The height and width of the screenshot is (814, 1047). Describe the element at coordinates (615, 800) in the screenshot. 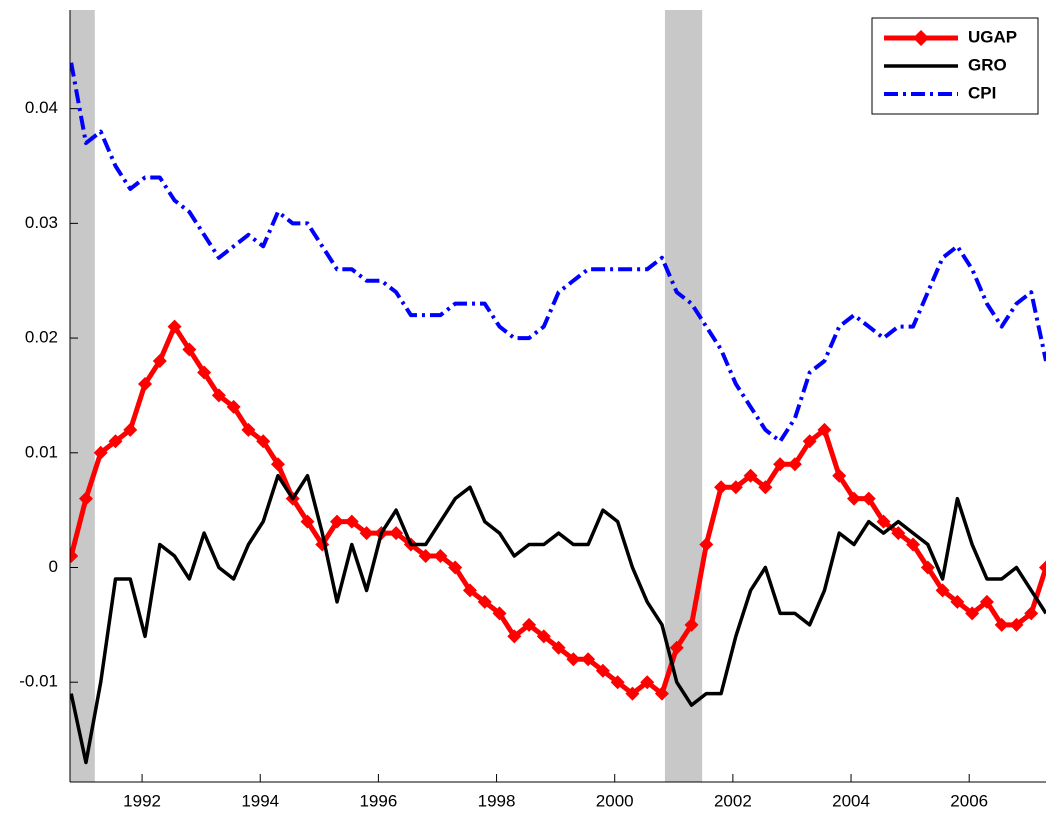

I see `x-tick-label: 2000` at that location.